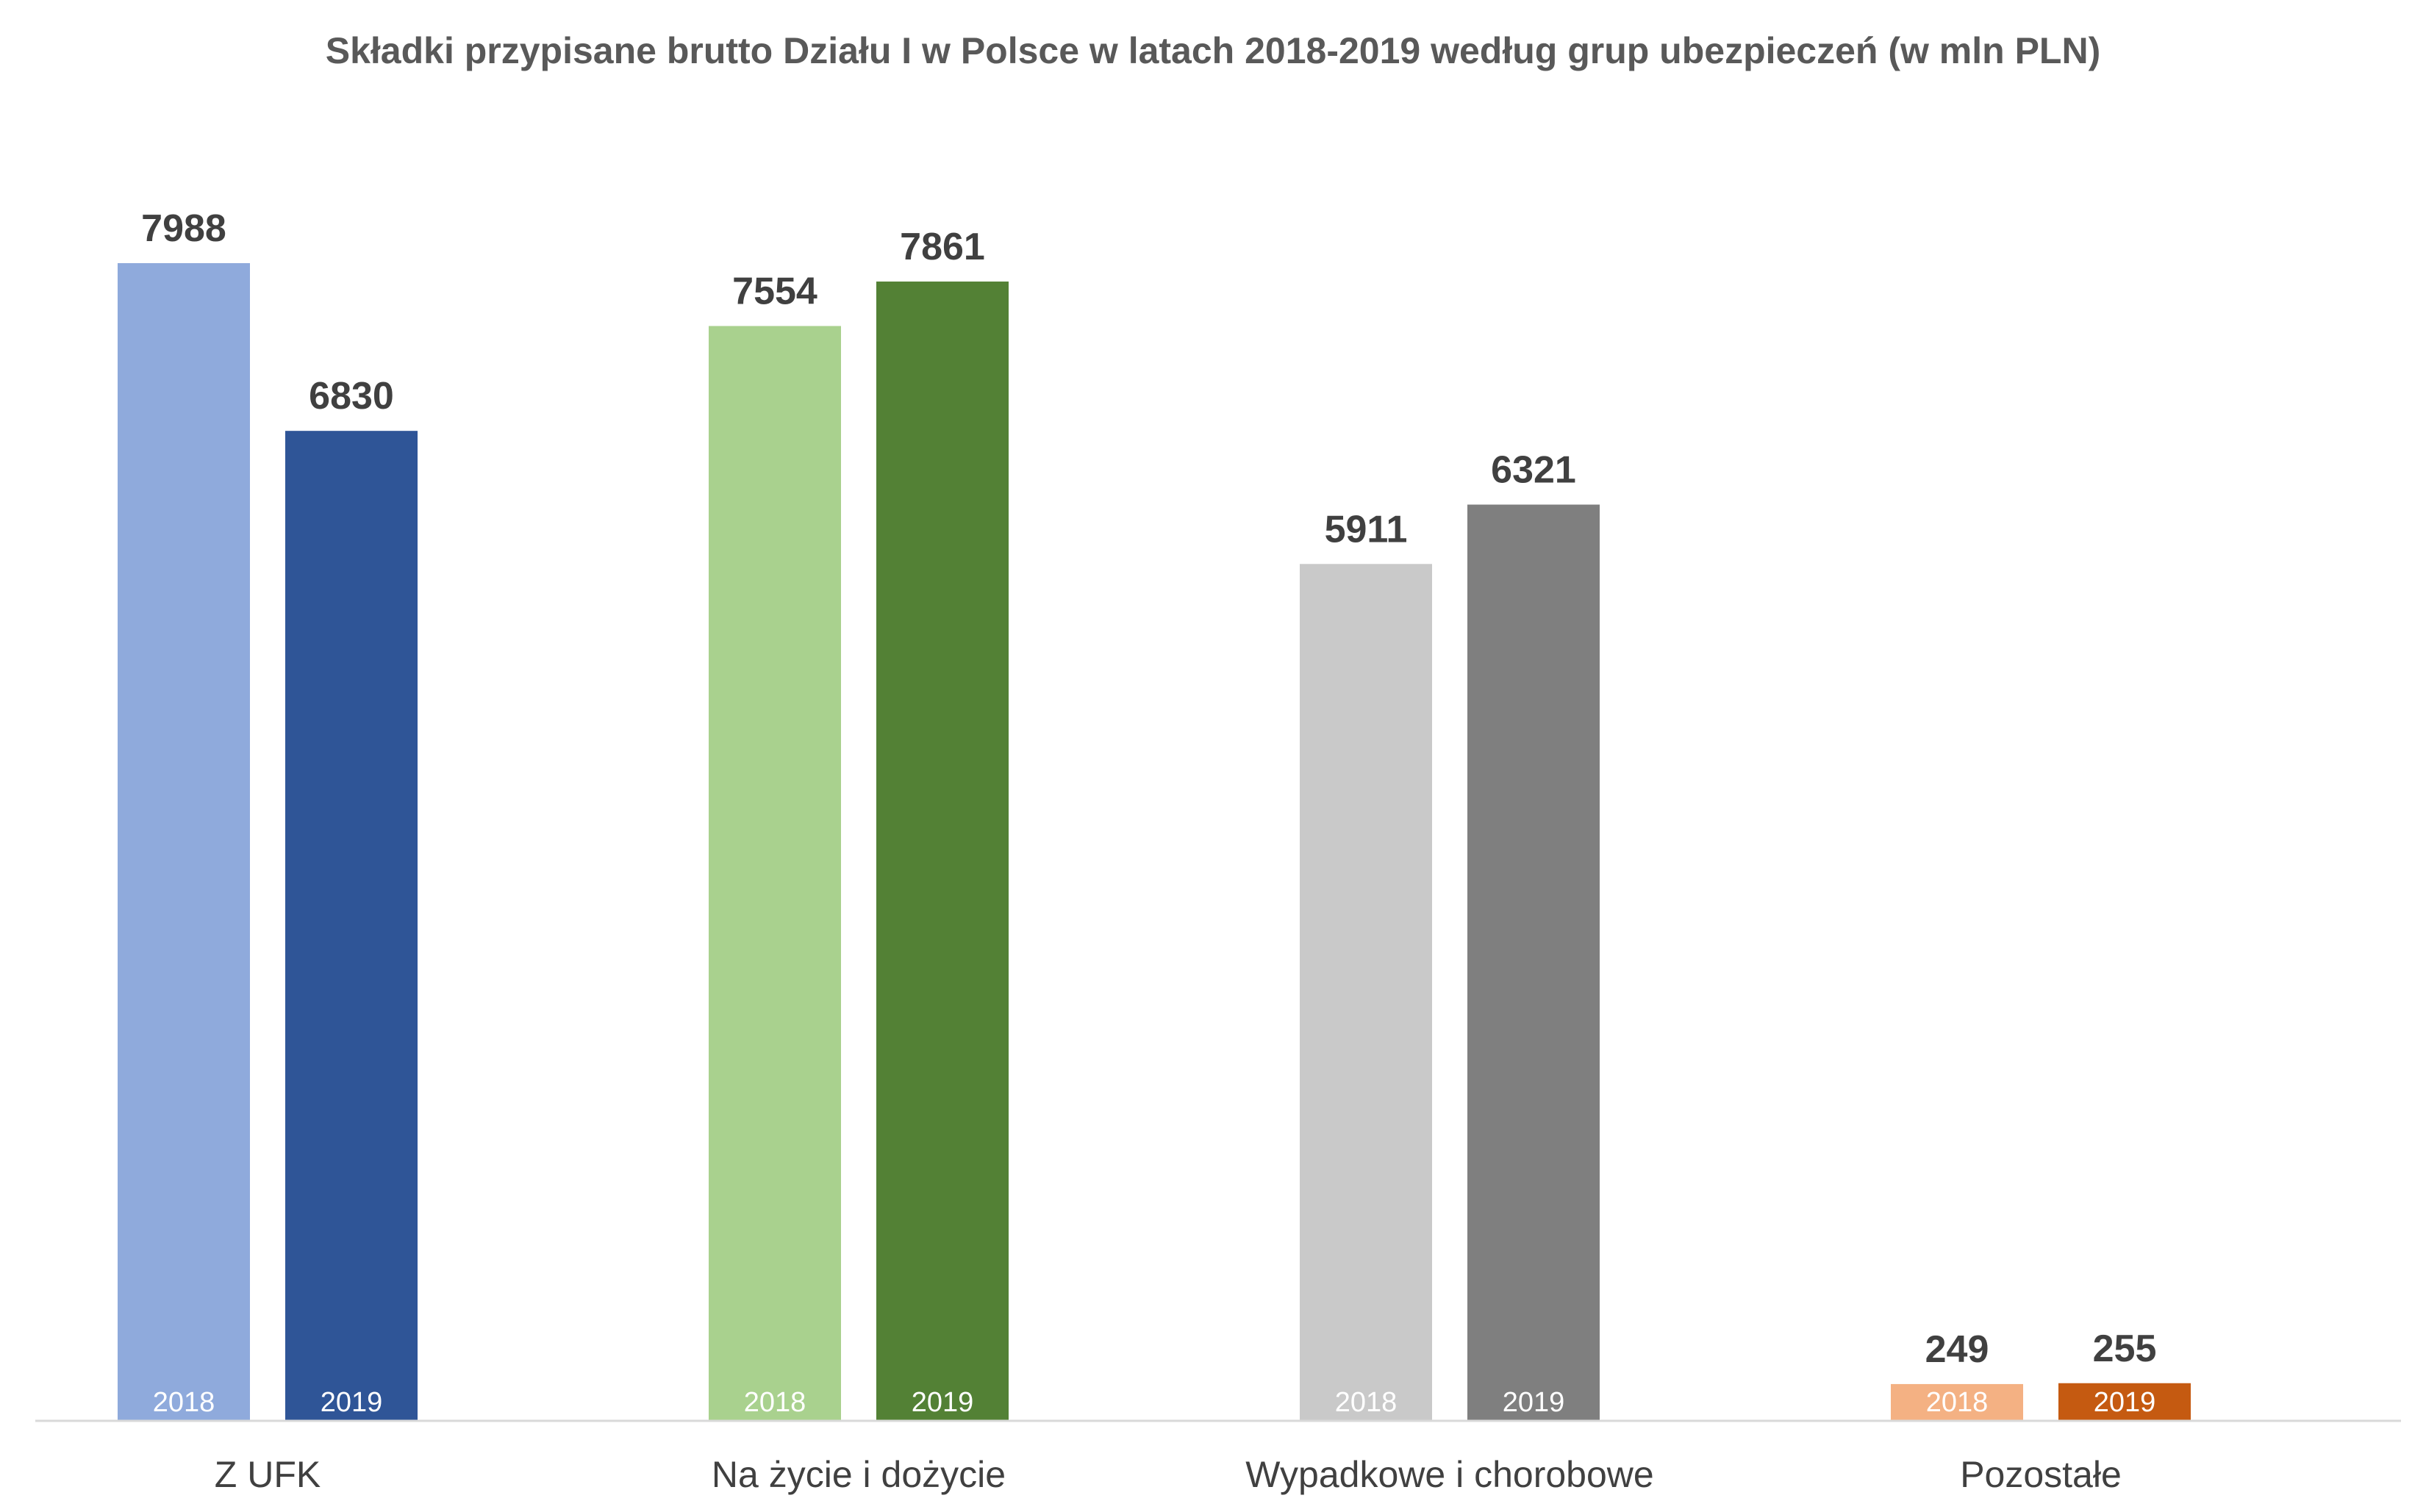  What do you see at coordinates (2125, 1349) in the screenshot?
I see `data-label: 255` at bounding box center [2125, 1349].